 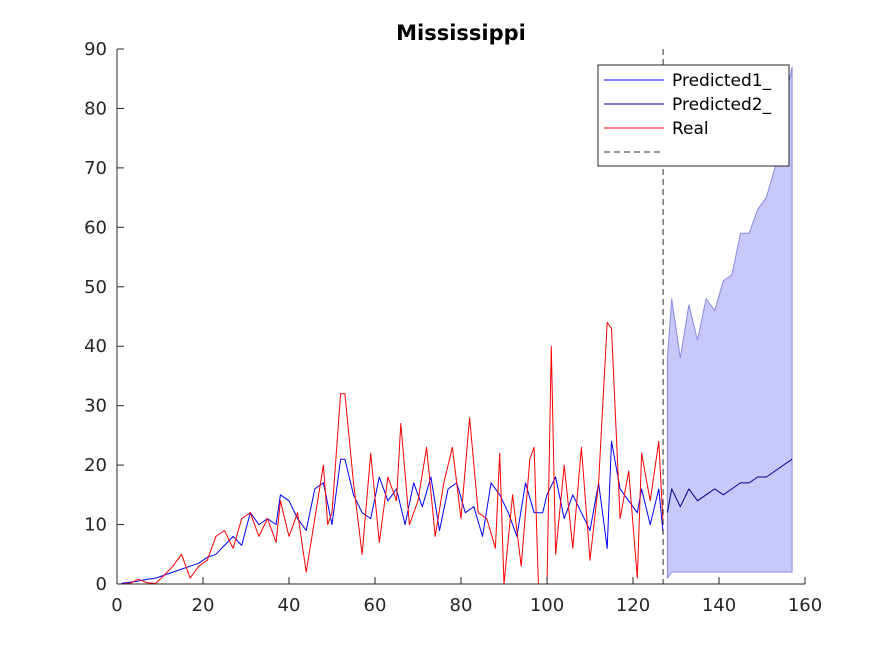 What do you see at coordinates (690, 129) in the screenshot?
I see `legend-item-real-label: Real` at bounding box center [690, 129].